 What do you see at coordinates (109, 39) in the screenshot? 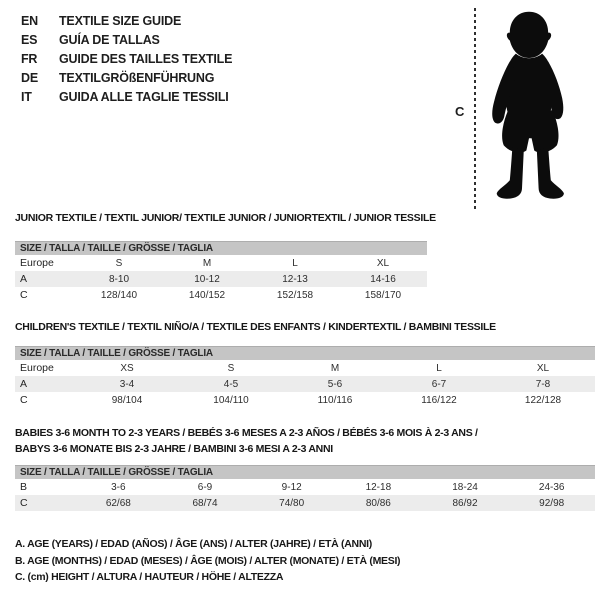
I see `guide-title: GUÍA DE TALLAS` at bounding box center [109, 39].